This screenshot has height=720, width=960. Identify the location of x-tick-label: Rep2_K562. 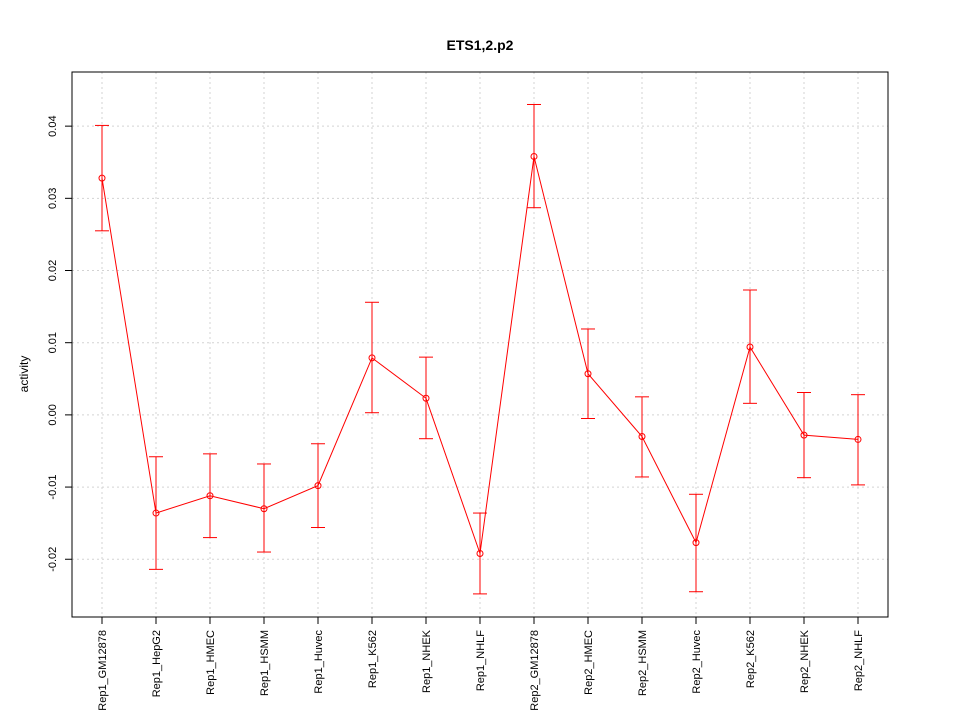
(751, 659).